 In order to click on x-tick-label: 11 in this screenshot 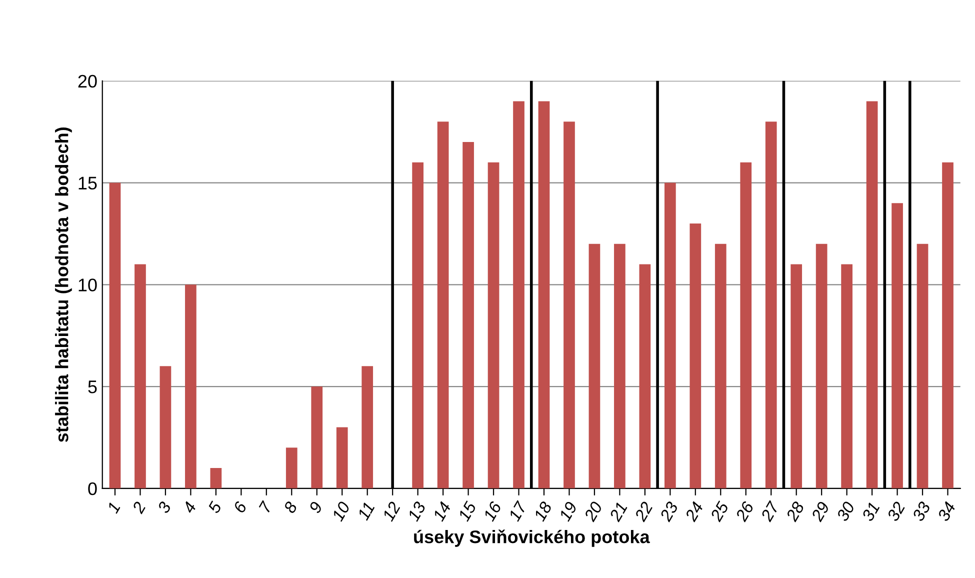, I will do `click(366, 511)`.